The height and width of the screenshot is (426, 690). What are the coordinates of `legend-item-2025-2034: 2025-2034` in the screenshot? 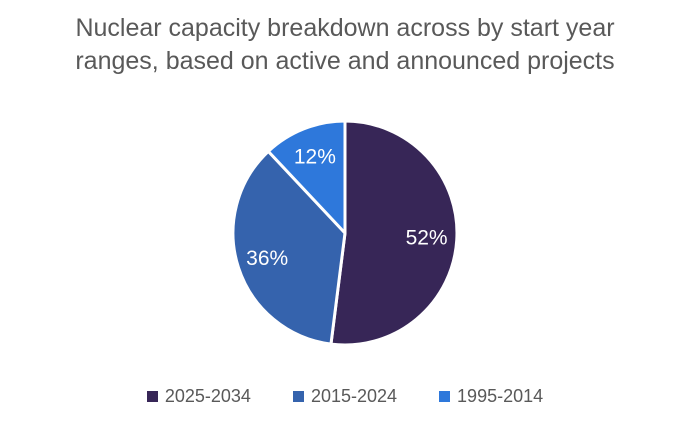 It's located at (198, 396).